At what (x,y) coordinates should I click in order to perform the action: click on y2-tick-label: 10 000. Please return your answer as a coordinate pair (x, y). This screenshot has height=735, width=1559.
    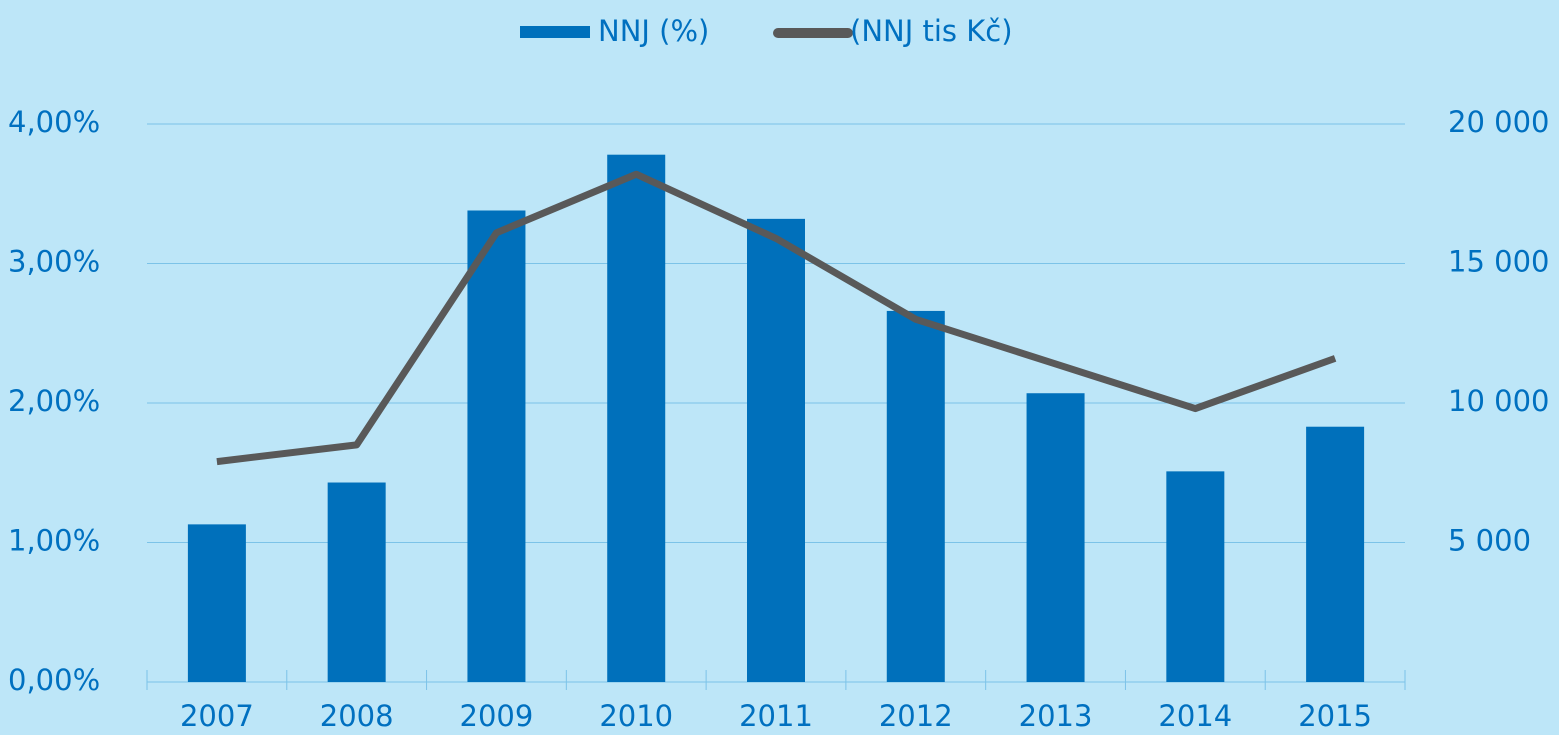
    Looking at the image, I should click on (1498, 401).